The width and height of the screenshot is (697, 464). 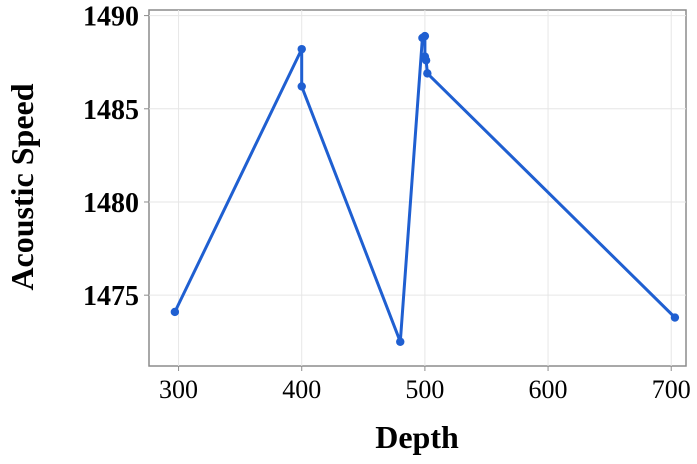 What do you see at coordinates (111, 203) in the screenshot?
I see `y-tick-label: 1480` at bounding box center [111, 203].